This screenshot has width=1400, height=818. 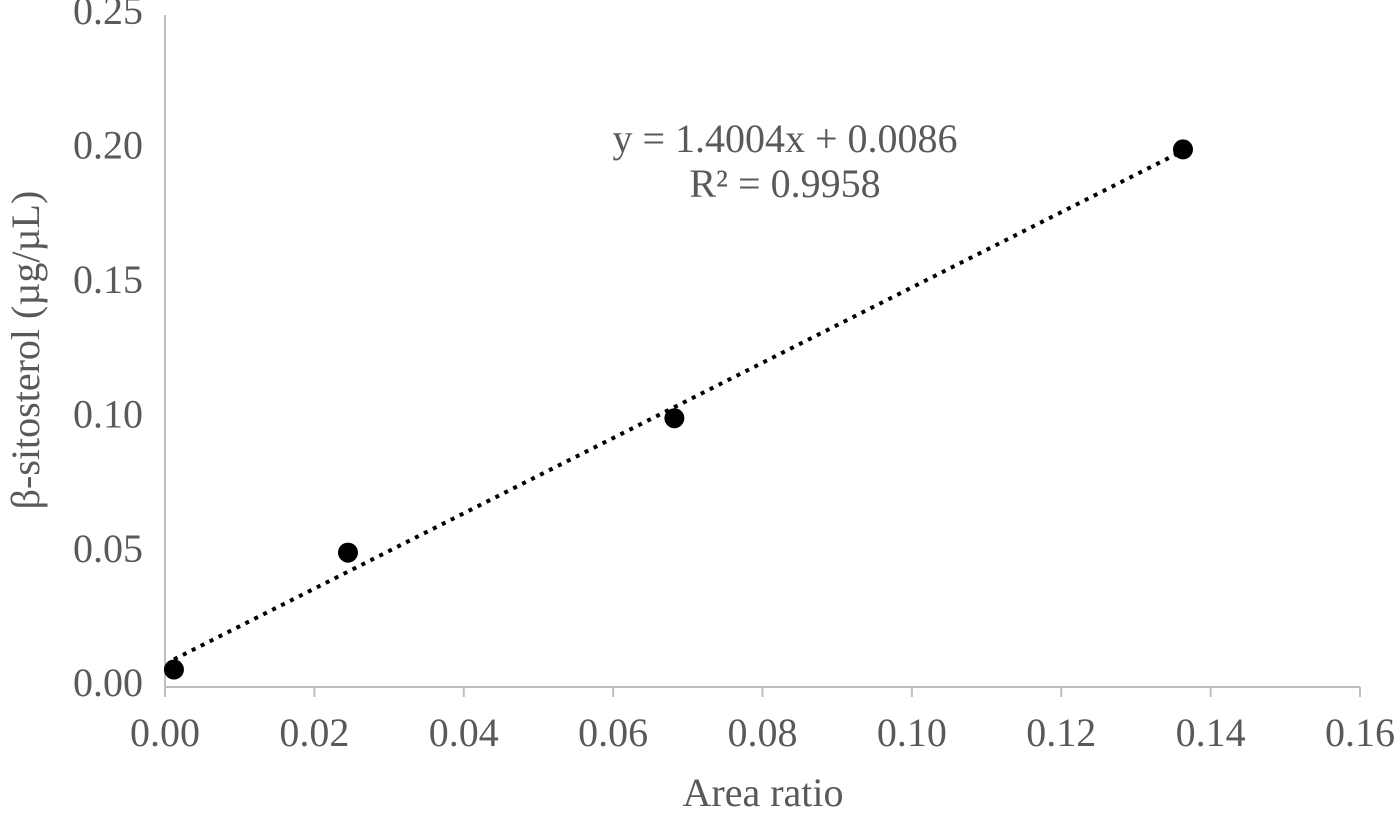 What do you see at coordinates (165, 732) in the screenshot?
I see `x-tick-label: 0.00` at bounding box center [165, 732].